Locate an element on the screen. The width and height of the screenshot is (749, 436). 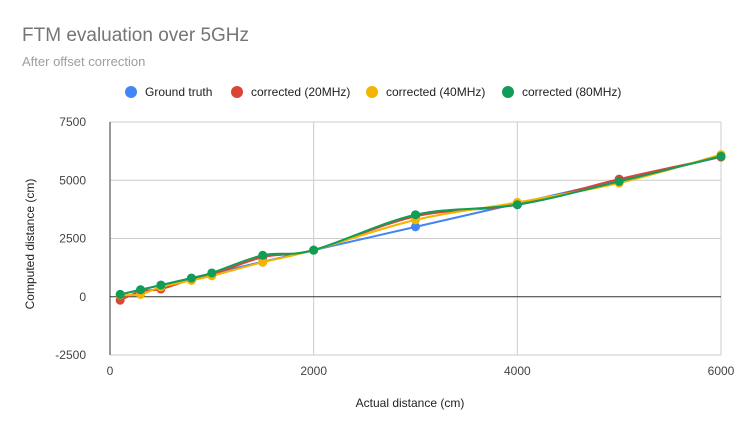
legend-item: corrected (40MHz) is located at coordinates (425, 92).